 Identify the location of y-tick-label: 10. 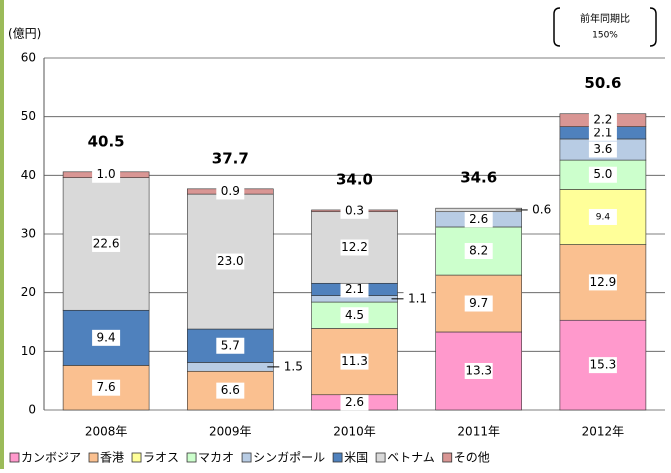
(28, 351).